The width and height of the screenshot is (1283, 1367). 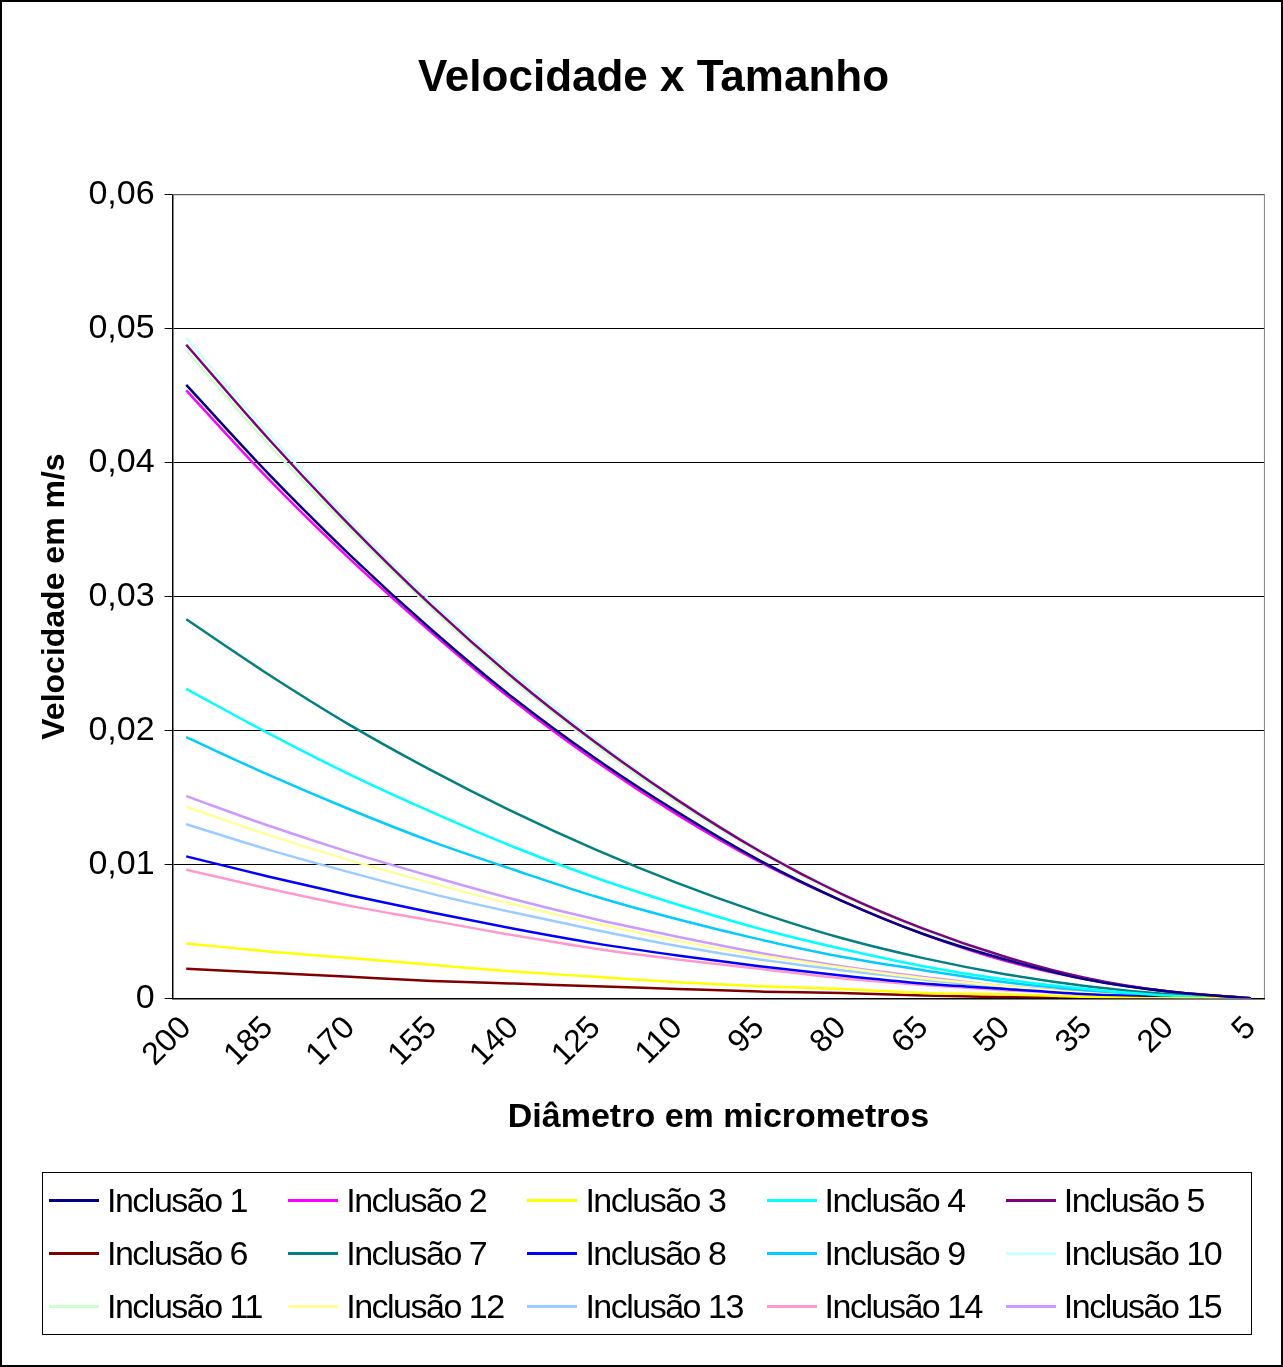 What do you see at coordinates (1155, 1034) in the screenshot?
I see `x-tick-label: 20` at bounding box center [1155, 1034].